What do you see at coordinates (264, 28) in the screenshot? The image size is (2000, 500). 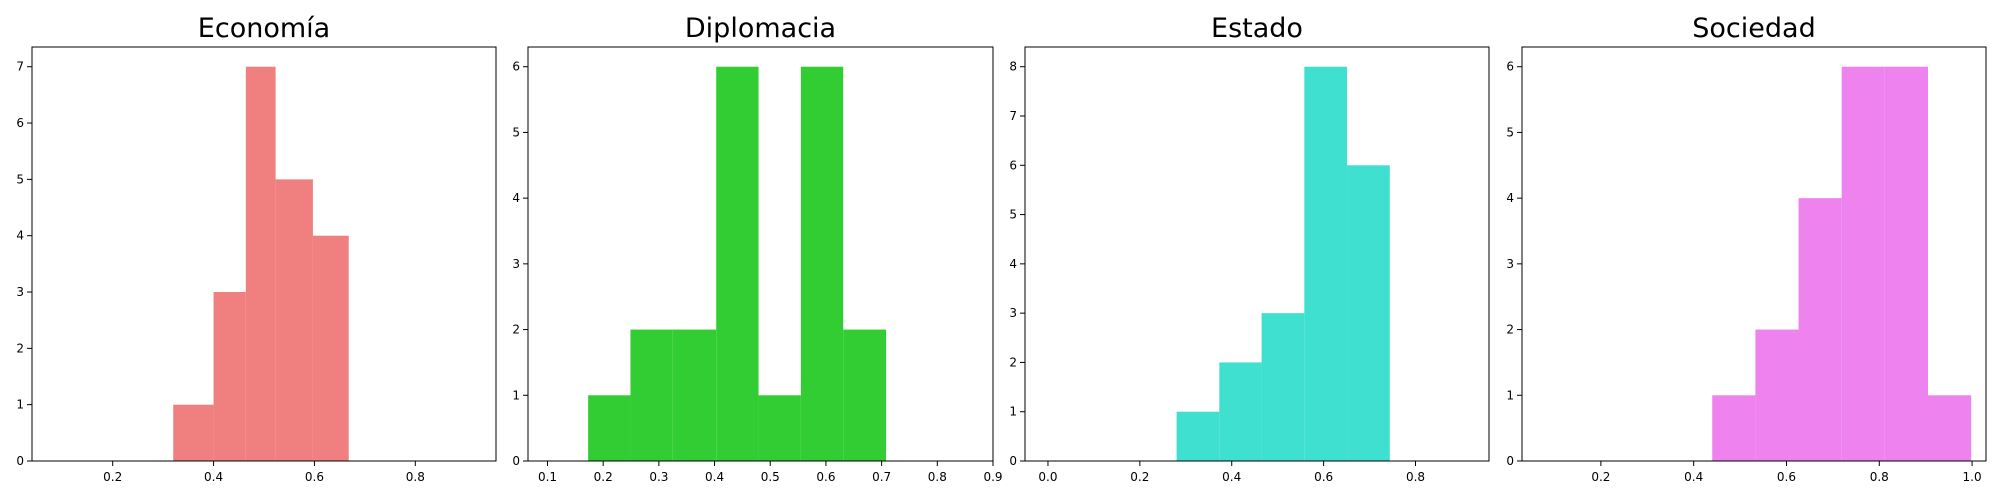 I see `chart-title: Economía` at bounding box center [264, 28].